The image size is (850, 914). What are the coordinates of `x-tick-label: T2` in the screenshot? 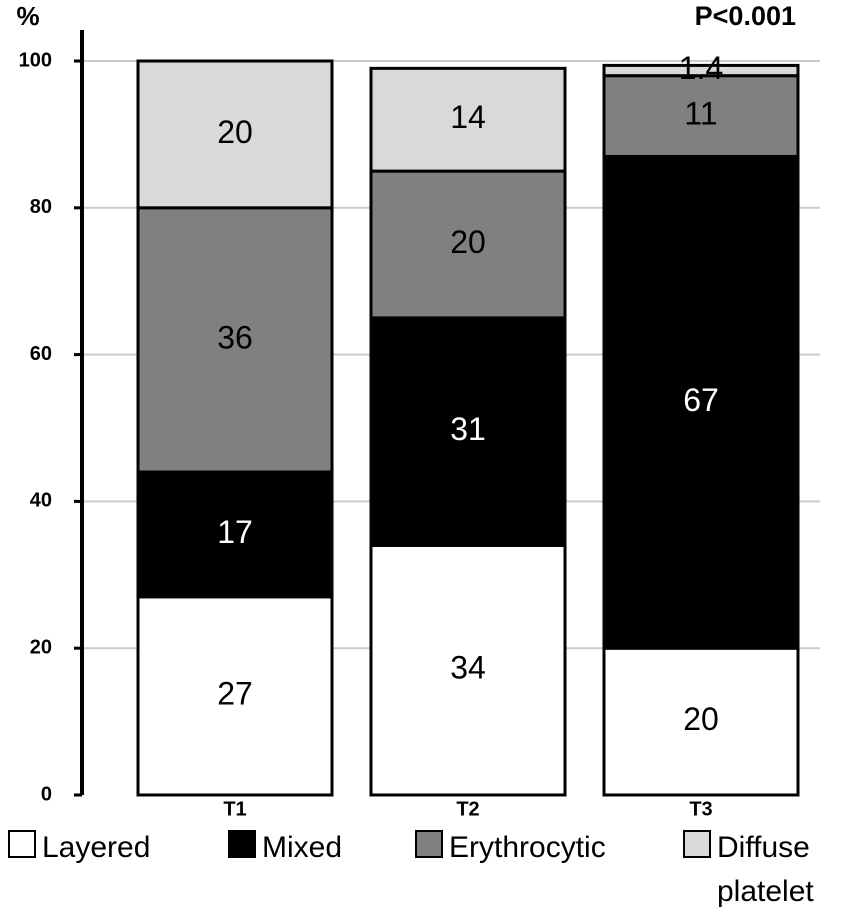 It's located at (467, 809).